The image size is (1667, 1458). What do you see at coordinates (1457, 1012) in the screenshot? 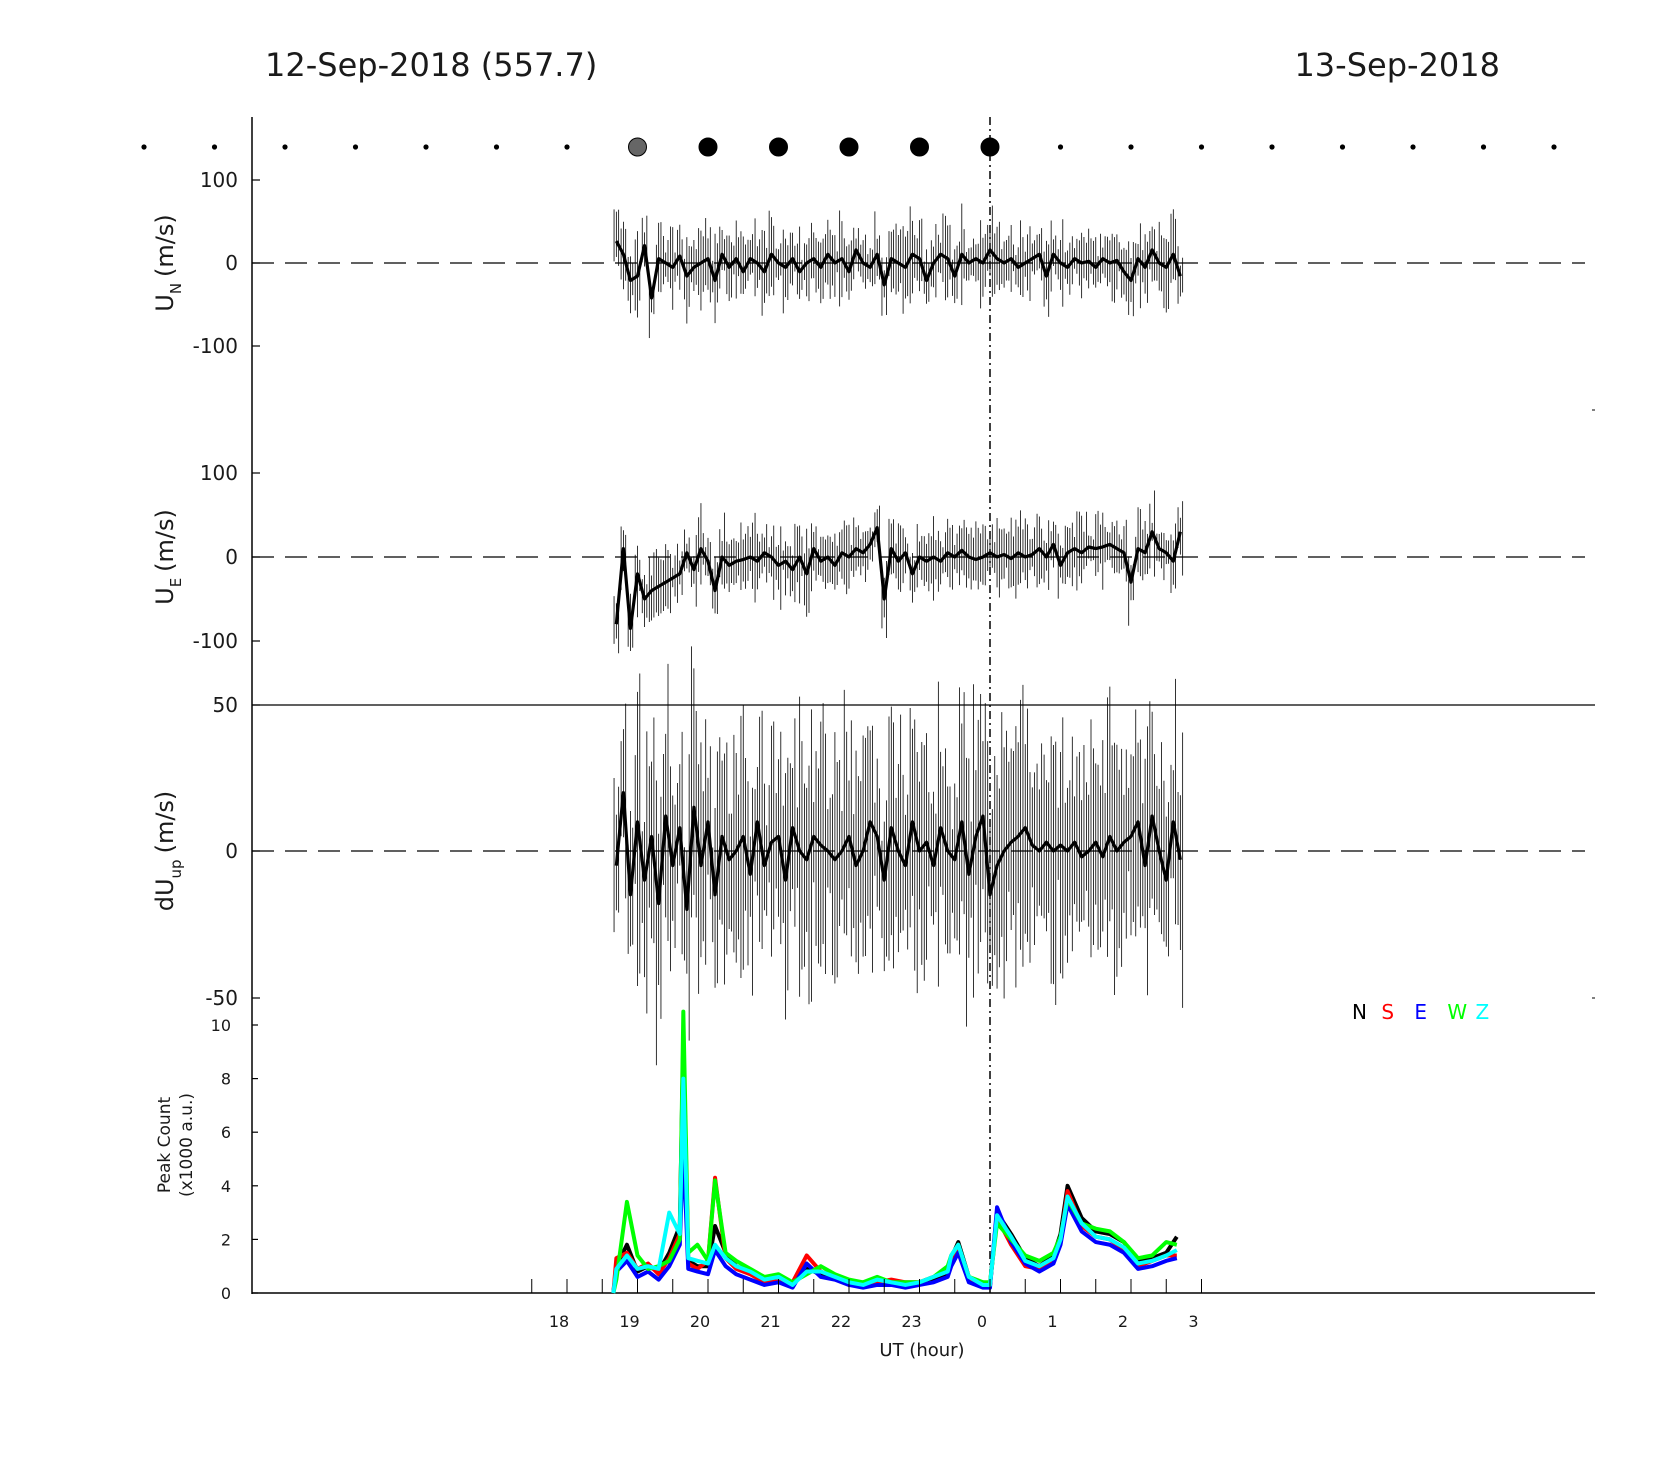
I see `legend-w: W` at bounding box center [1457, 1012].